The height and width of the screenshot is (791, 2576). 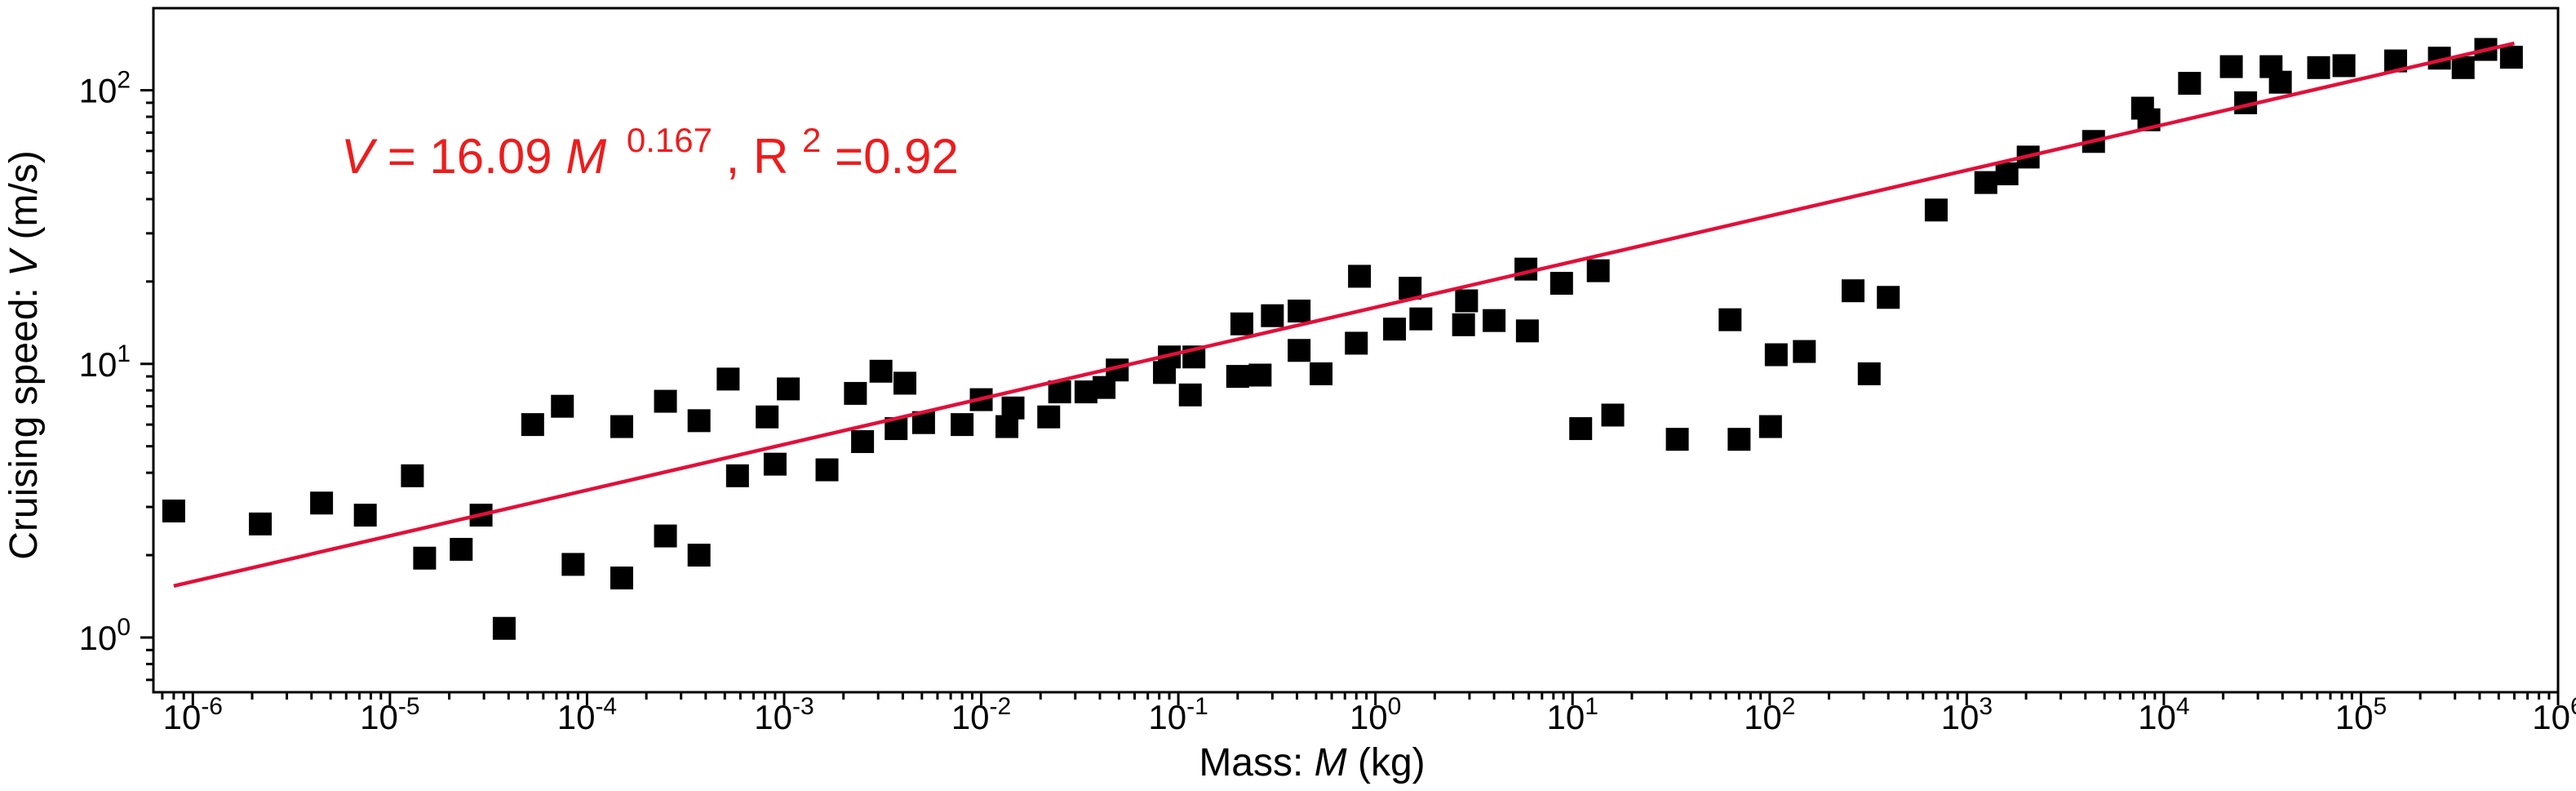 I want to click on x-tick-label: 10⁻¹, so click(x=1178, y=714).